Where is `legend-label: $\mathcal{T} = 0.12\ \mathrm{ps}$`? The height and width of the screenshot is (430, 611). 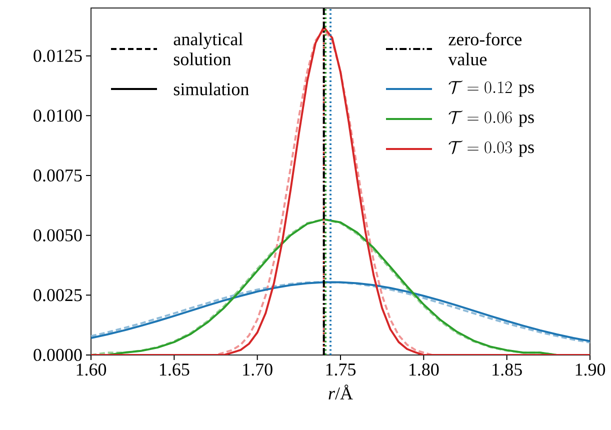 legend-label: $\mathcal{T} = 0.12\ \mathrm{ps}$ is located at coordinates (491, 88).